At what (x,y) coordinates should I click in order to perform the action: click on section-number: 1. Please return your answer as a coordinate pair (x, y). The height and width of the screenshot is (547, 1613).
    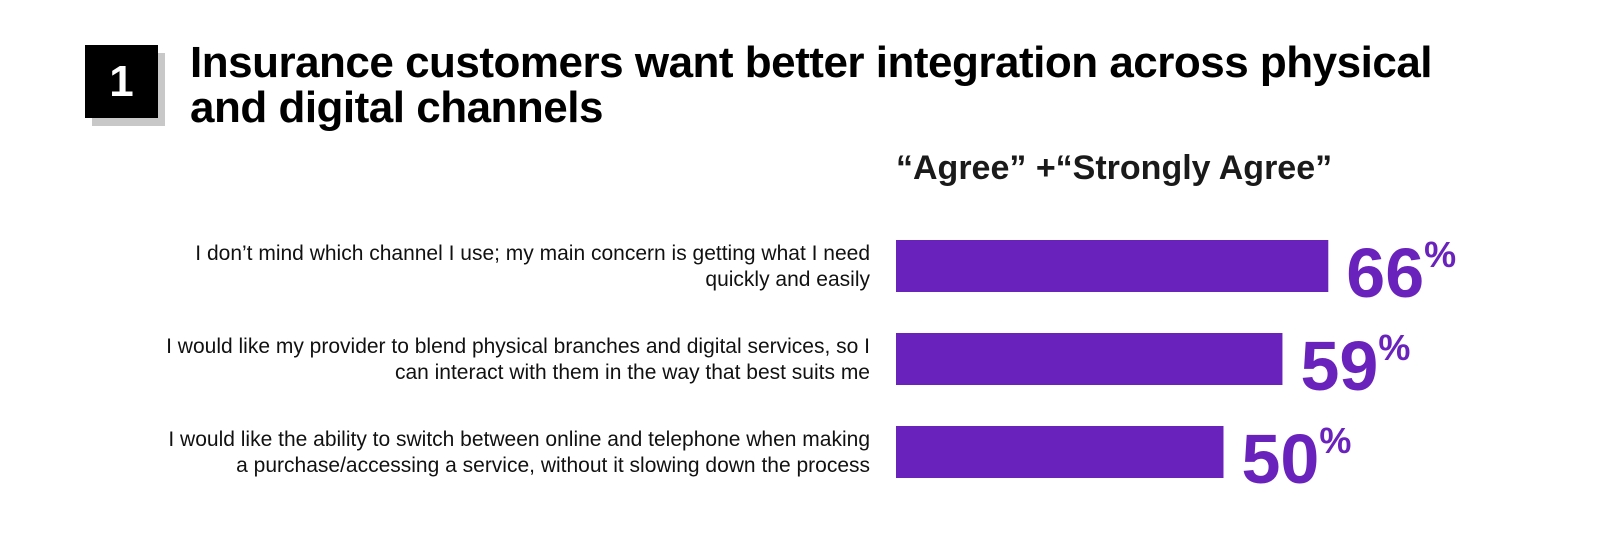
    Looking at the image, I should click on (121, 81).